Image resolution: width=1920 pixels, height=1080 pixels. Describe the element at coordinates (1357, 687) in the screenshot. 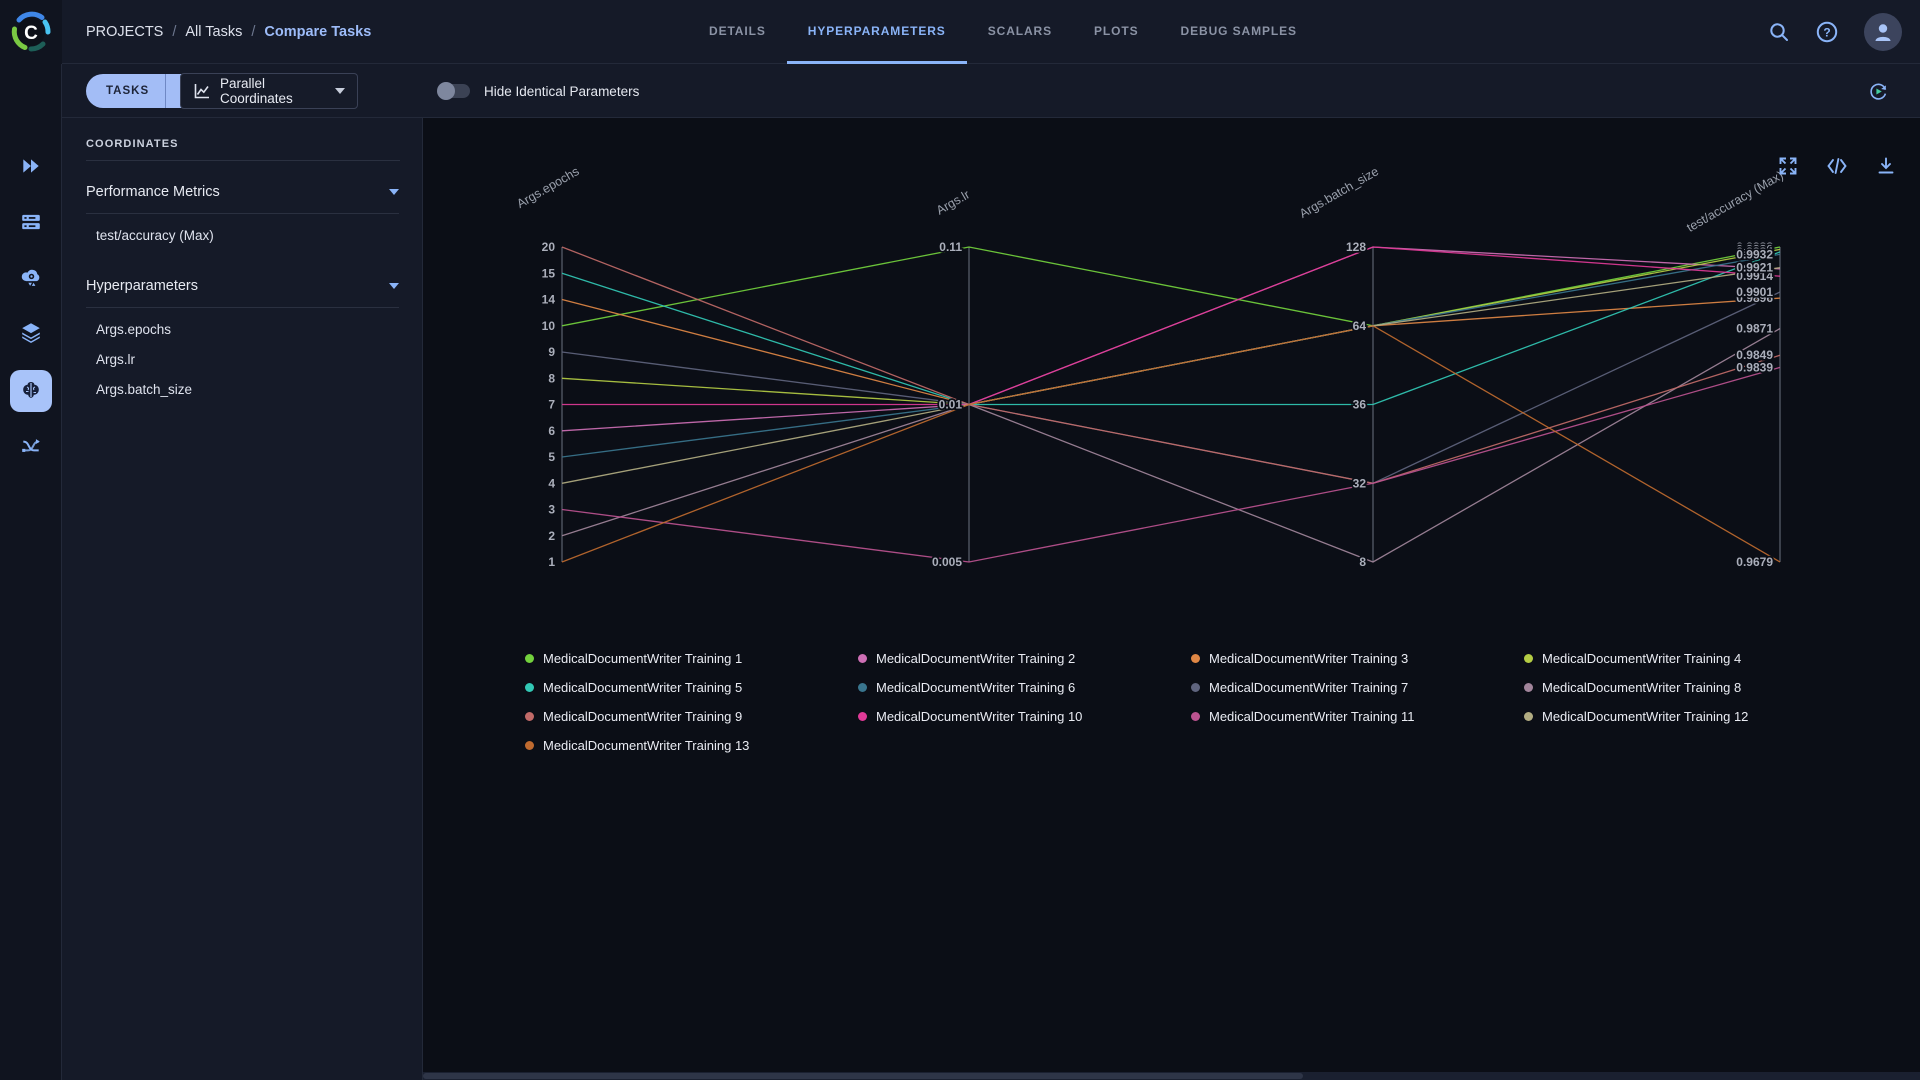

I see `legend-item: MedicalDocumentWriter Training 7` at that location.